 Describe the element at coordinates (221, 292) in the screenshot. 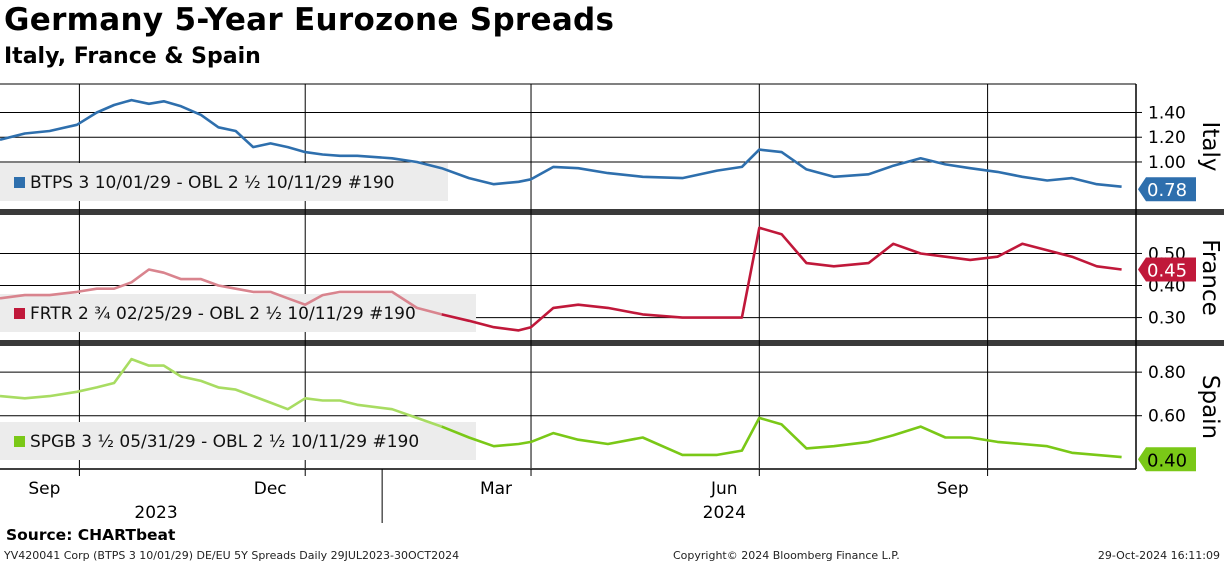

I see `series-line-france-faded` at that location.